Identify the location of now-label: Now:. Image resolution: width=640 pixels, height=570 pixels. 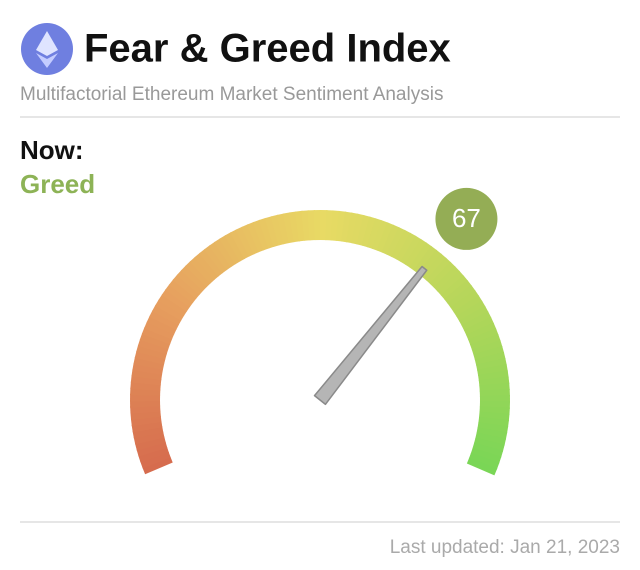
(52, 150).